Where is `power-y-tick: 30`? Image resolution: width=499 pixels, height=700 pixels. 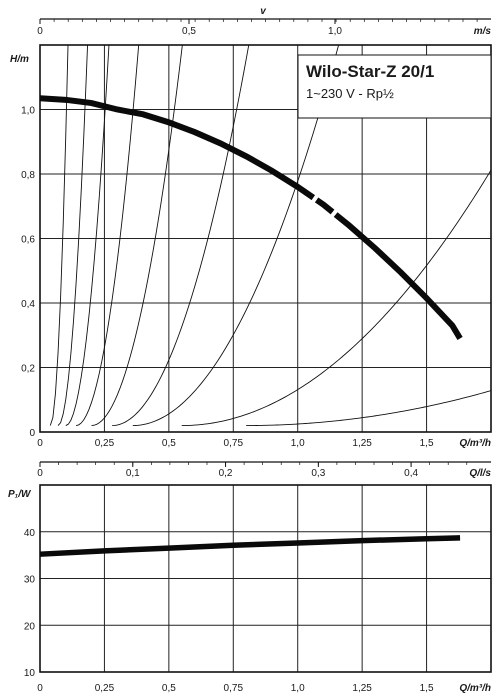 power-y-tick: 30 is located at coordinates (30, 580).